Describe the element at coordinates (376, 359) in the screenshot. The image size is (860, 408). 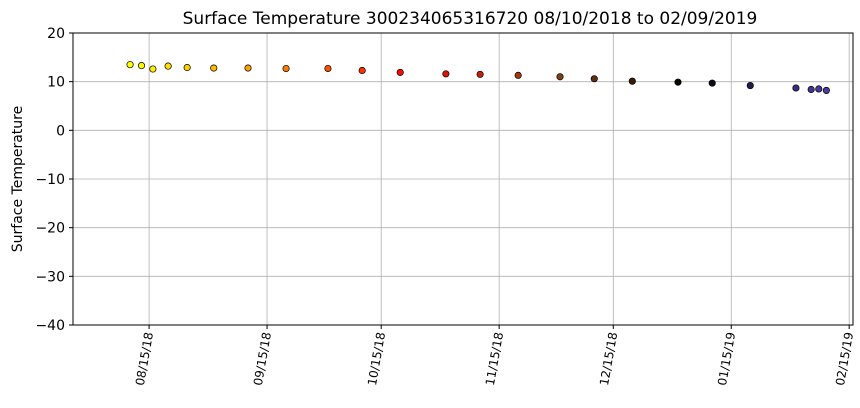
I see `x-tick-label: 10/15/18` at that location.